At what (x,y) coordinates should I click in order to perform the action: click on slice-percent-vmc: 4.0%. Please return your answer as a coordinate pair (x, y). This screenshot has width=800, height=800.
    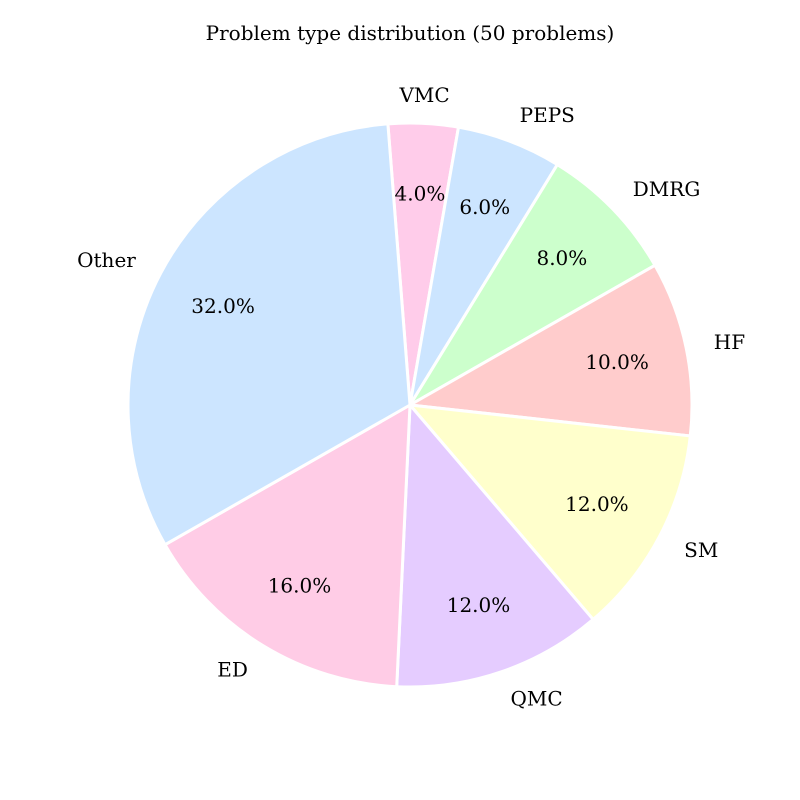
    Looking at the image, I should click on (420, 194).